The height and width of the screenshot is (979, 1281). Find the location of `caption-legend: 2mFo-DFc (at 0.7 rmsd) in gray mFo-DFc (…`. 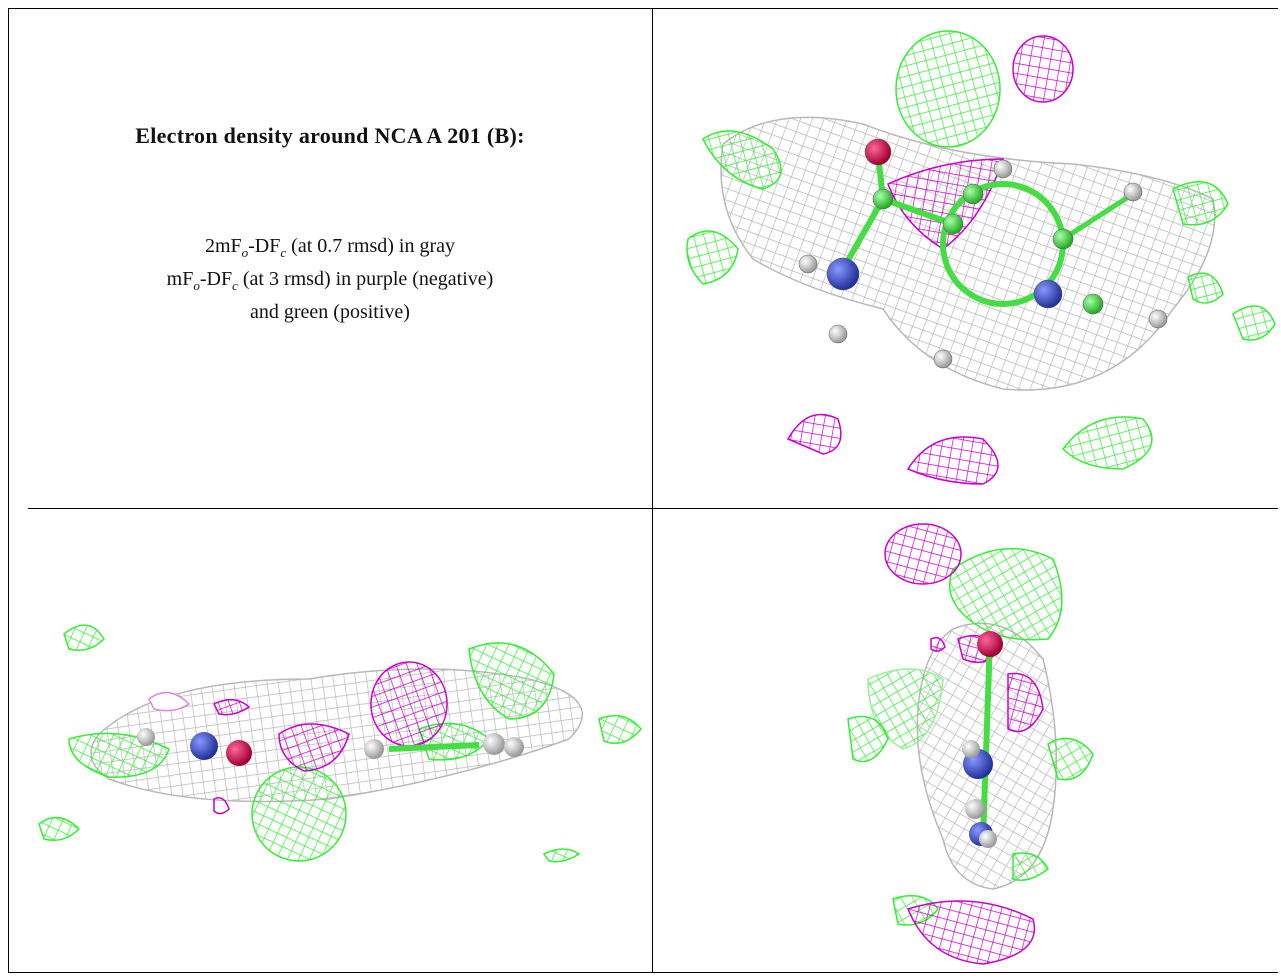

caption-legend: 2mFo-DFc (at 0.7 rmsd) in gray mFo-DFc (… is located at coordinates (330, 279).